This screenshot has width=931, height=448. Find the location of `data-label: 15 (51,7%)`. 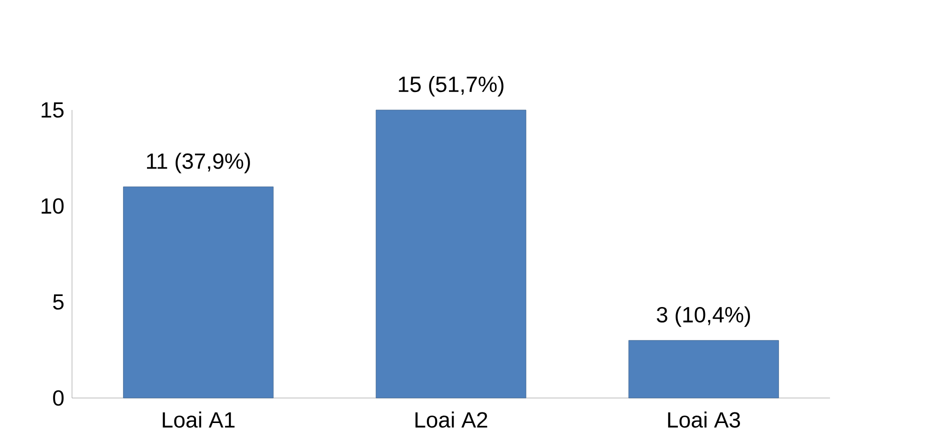

data-label: 15 (51,7%) is located at coordinates (451, 86).